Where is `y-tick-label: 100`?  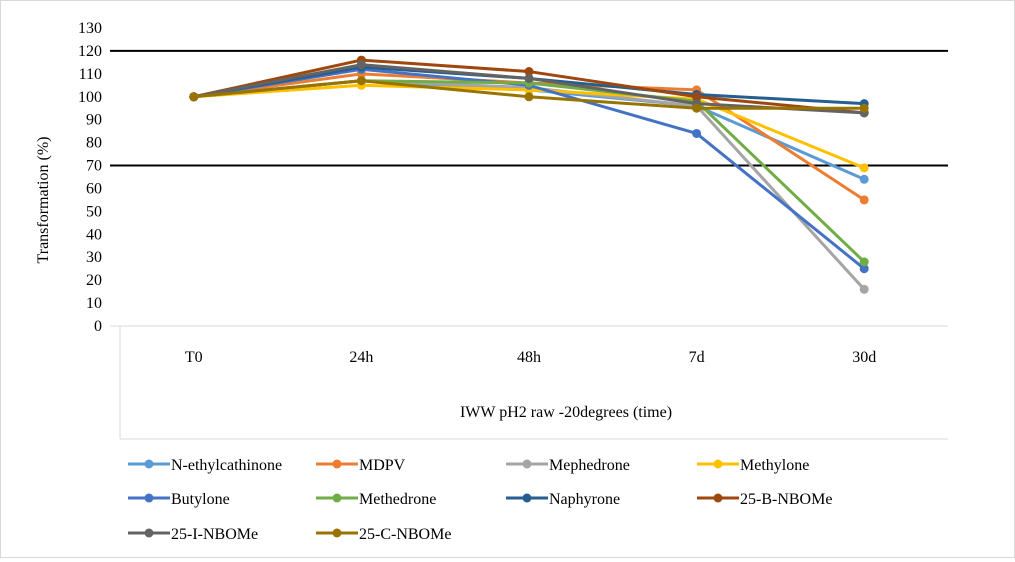 y-tick-label: 100 is located at coordinates (90, 97).